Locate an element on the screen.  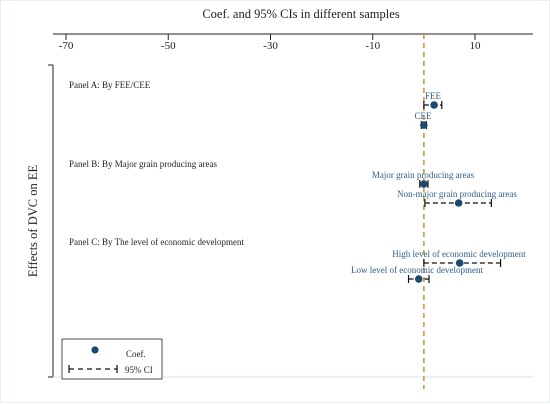
x-tick-label: -30 is located at coordinates (270, 46).